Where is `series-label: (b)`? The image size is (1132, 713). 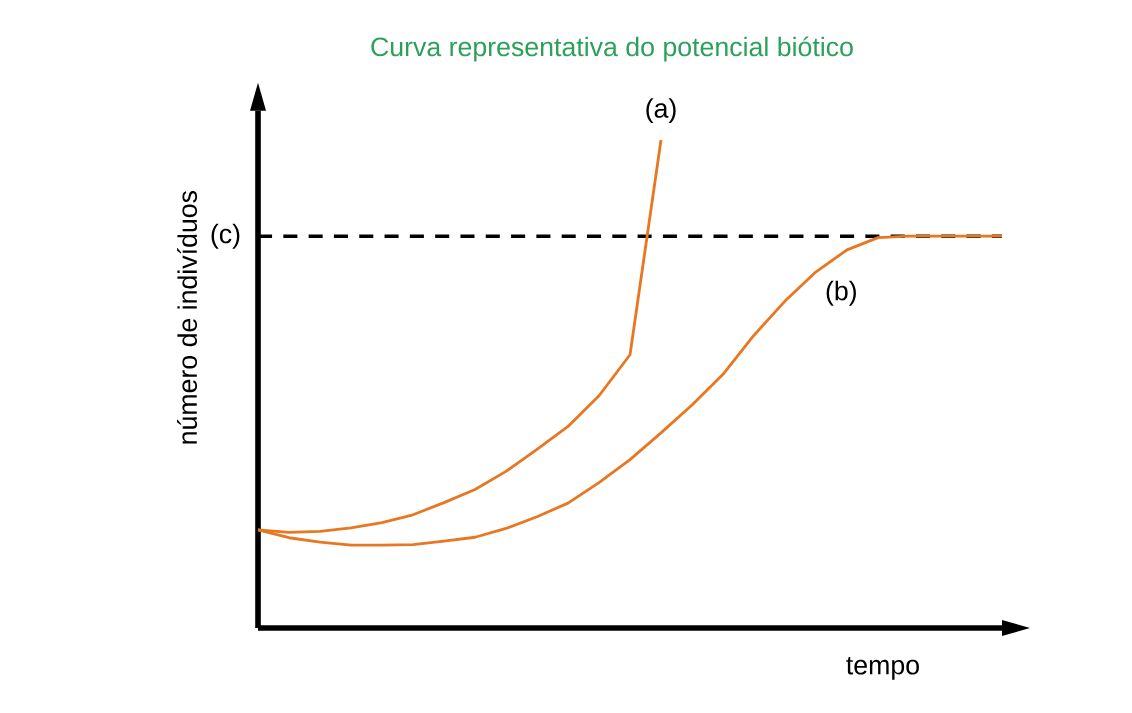 series-label: (b) is located at coordinates (841, 293).